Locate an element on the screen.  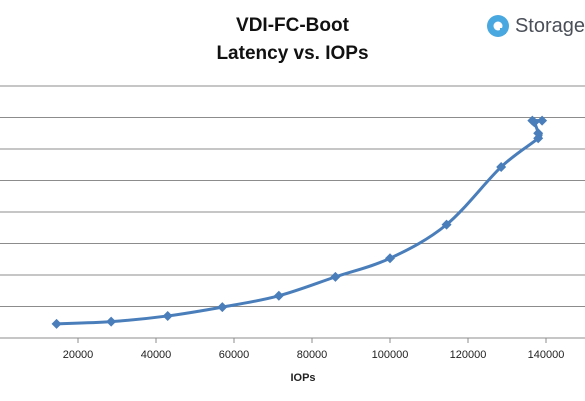
x-tick-label: 120000 is located at coordinates (468, 355).